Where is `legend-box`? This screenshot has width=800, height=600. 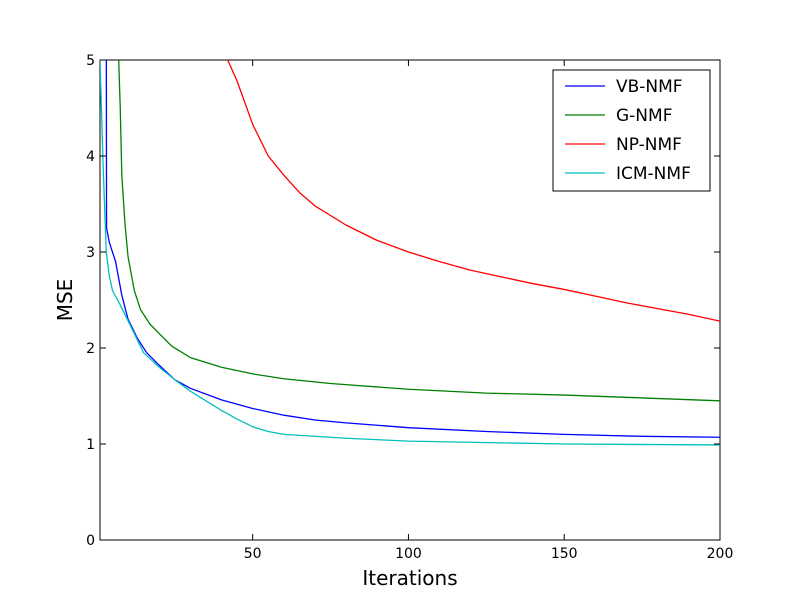 legend-box is located at coordinates (631, 130).